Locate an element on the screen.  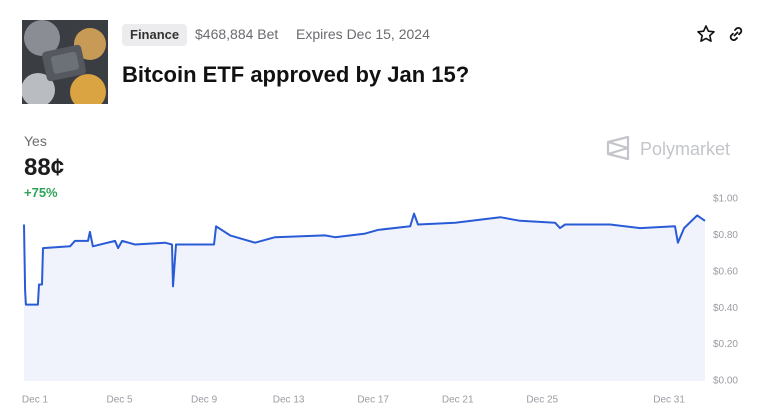
x-tick-label: Dec 21 is located at coordinates (458, 400).